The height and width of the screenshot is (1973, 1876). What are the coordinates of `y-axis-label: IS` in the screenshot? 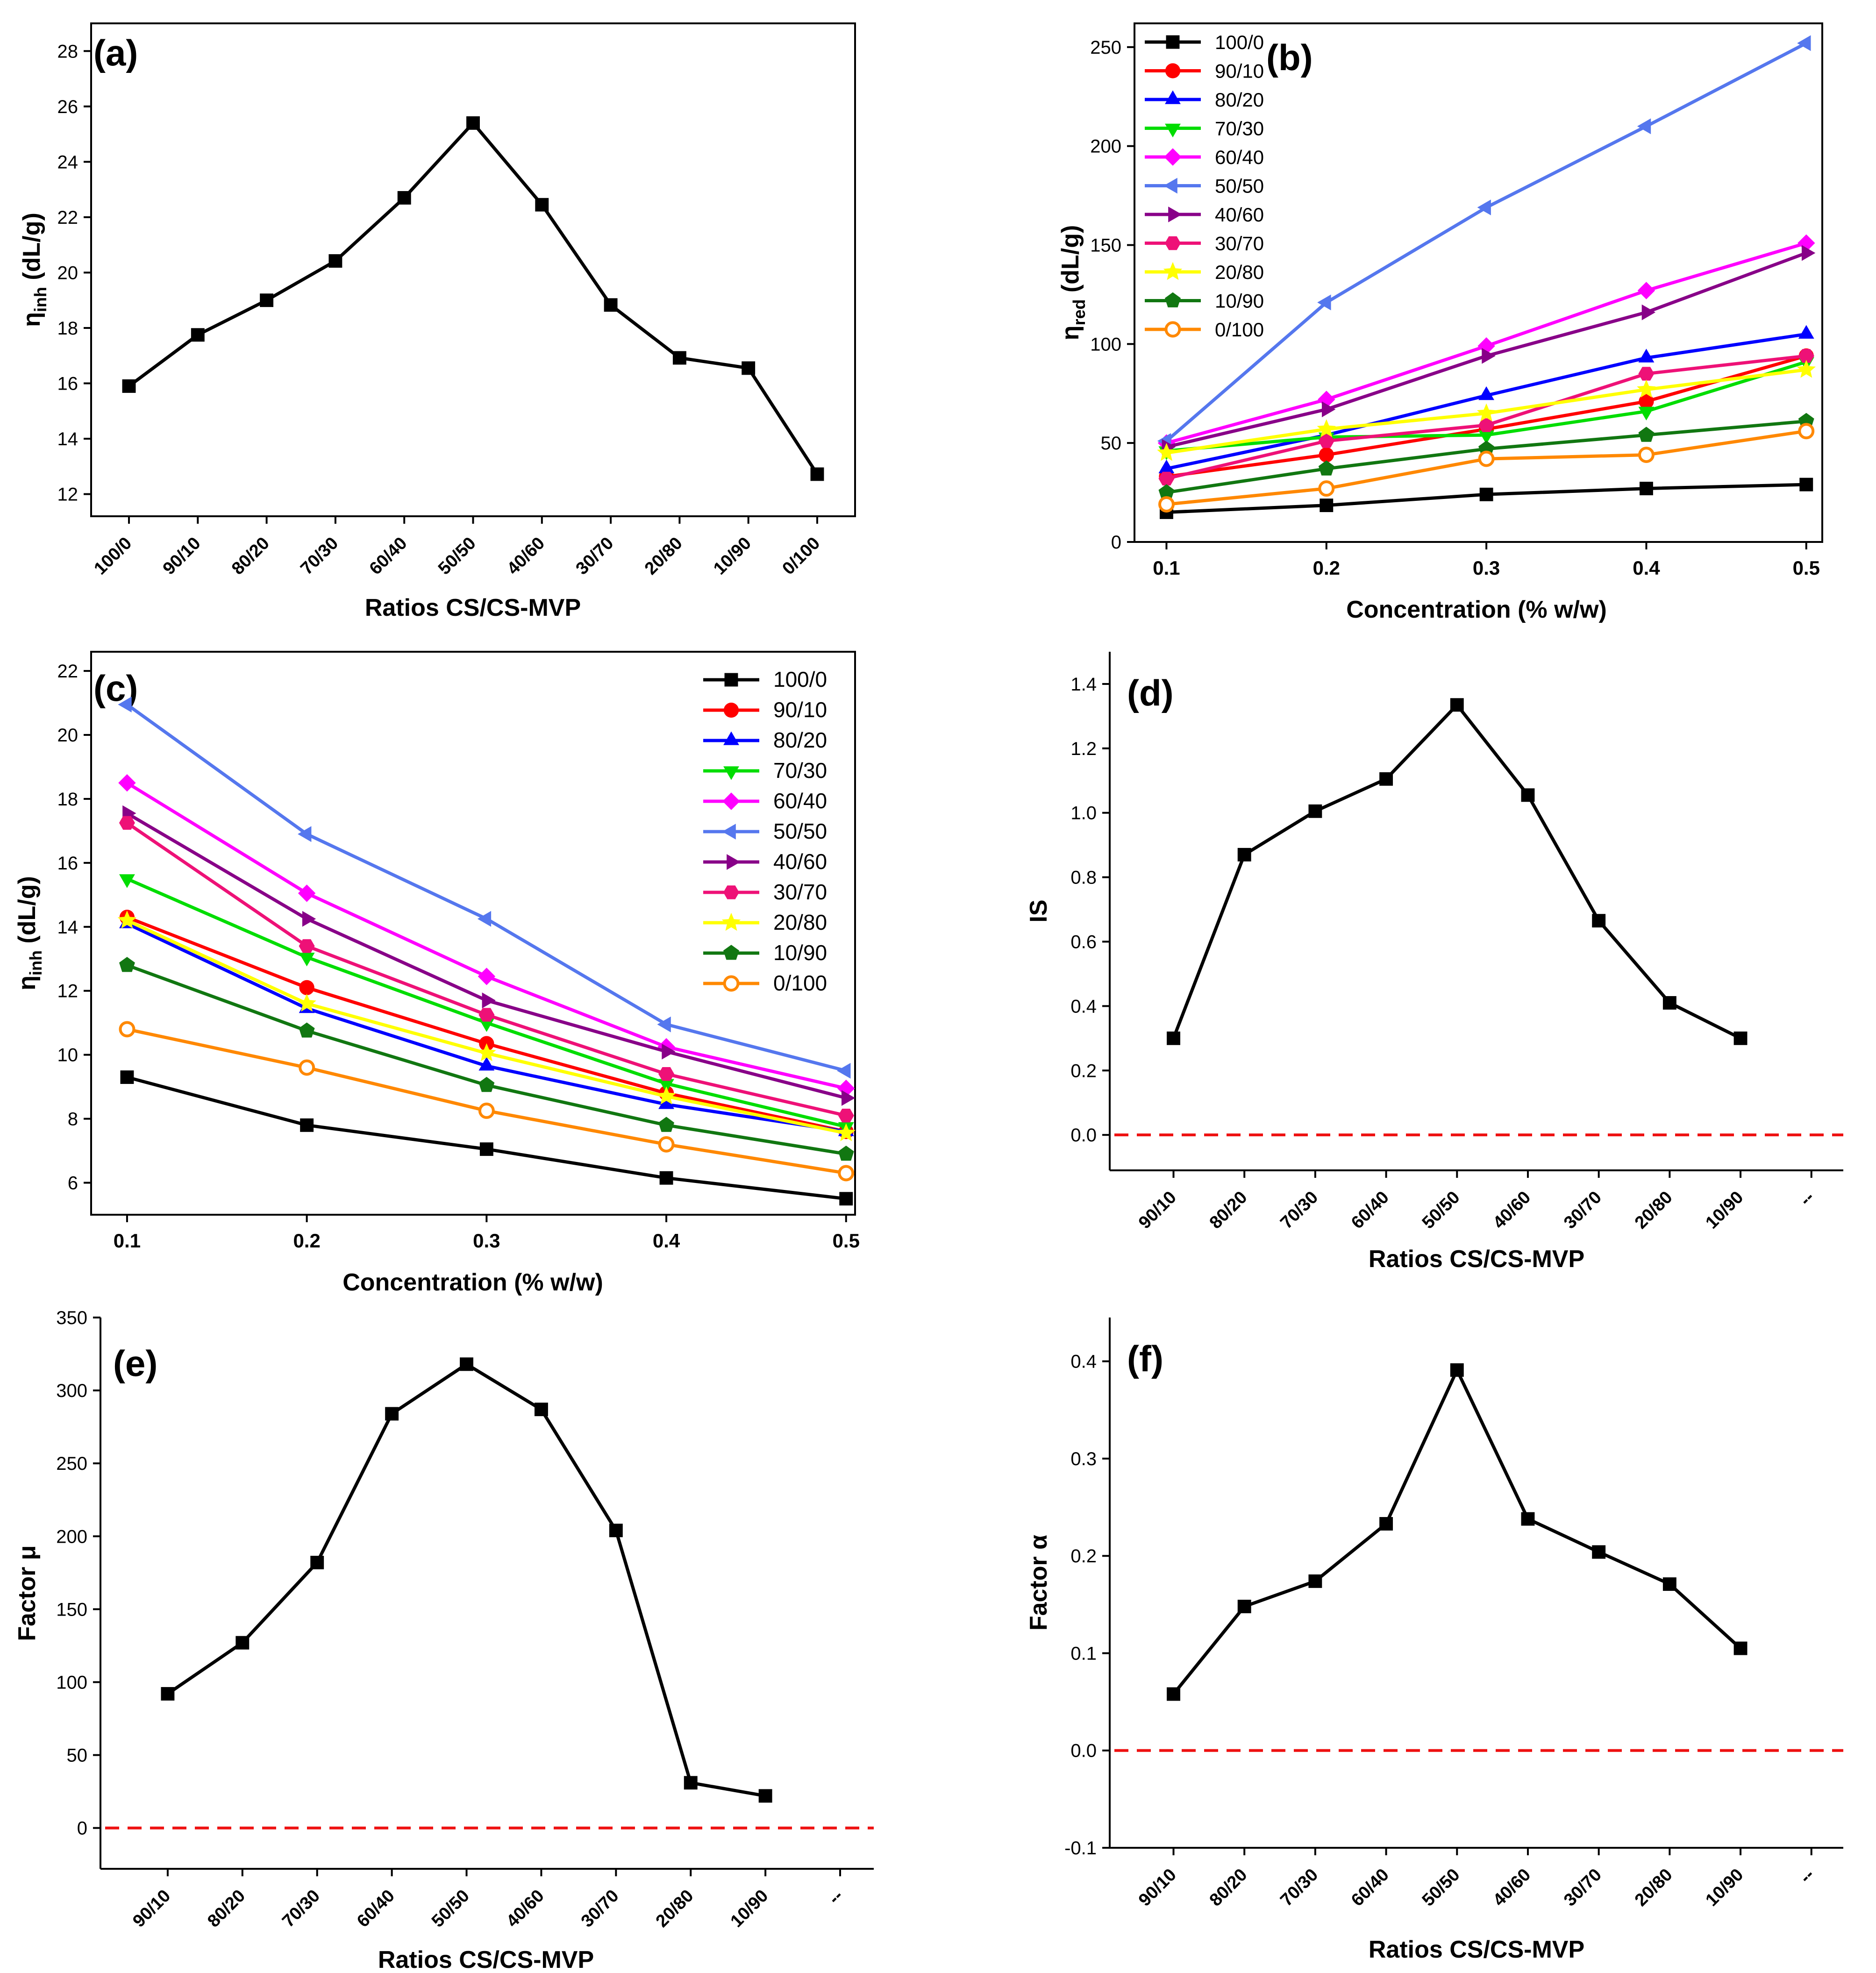 It's located at (1038, 910).